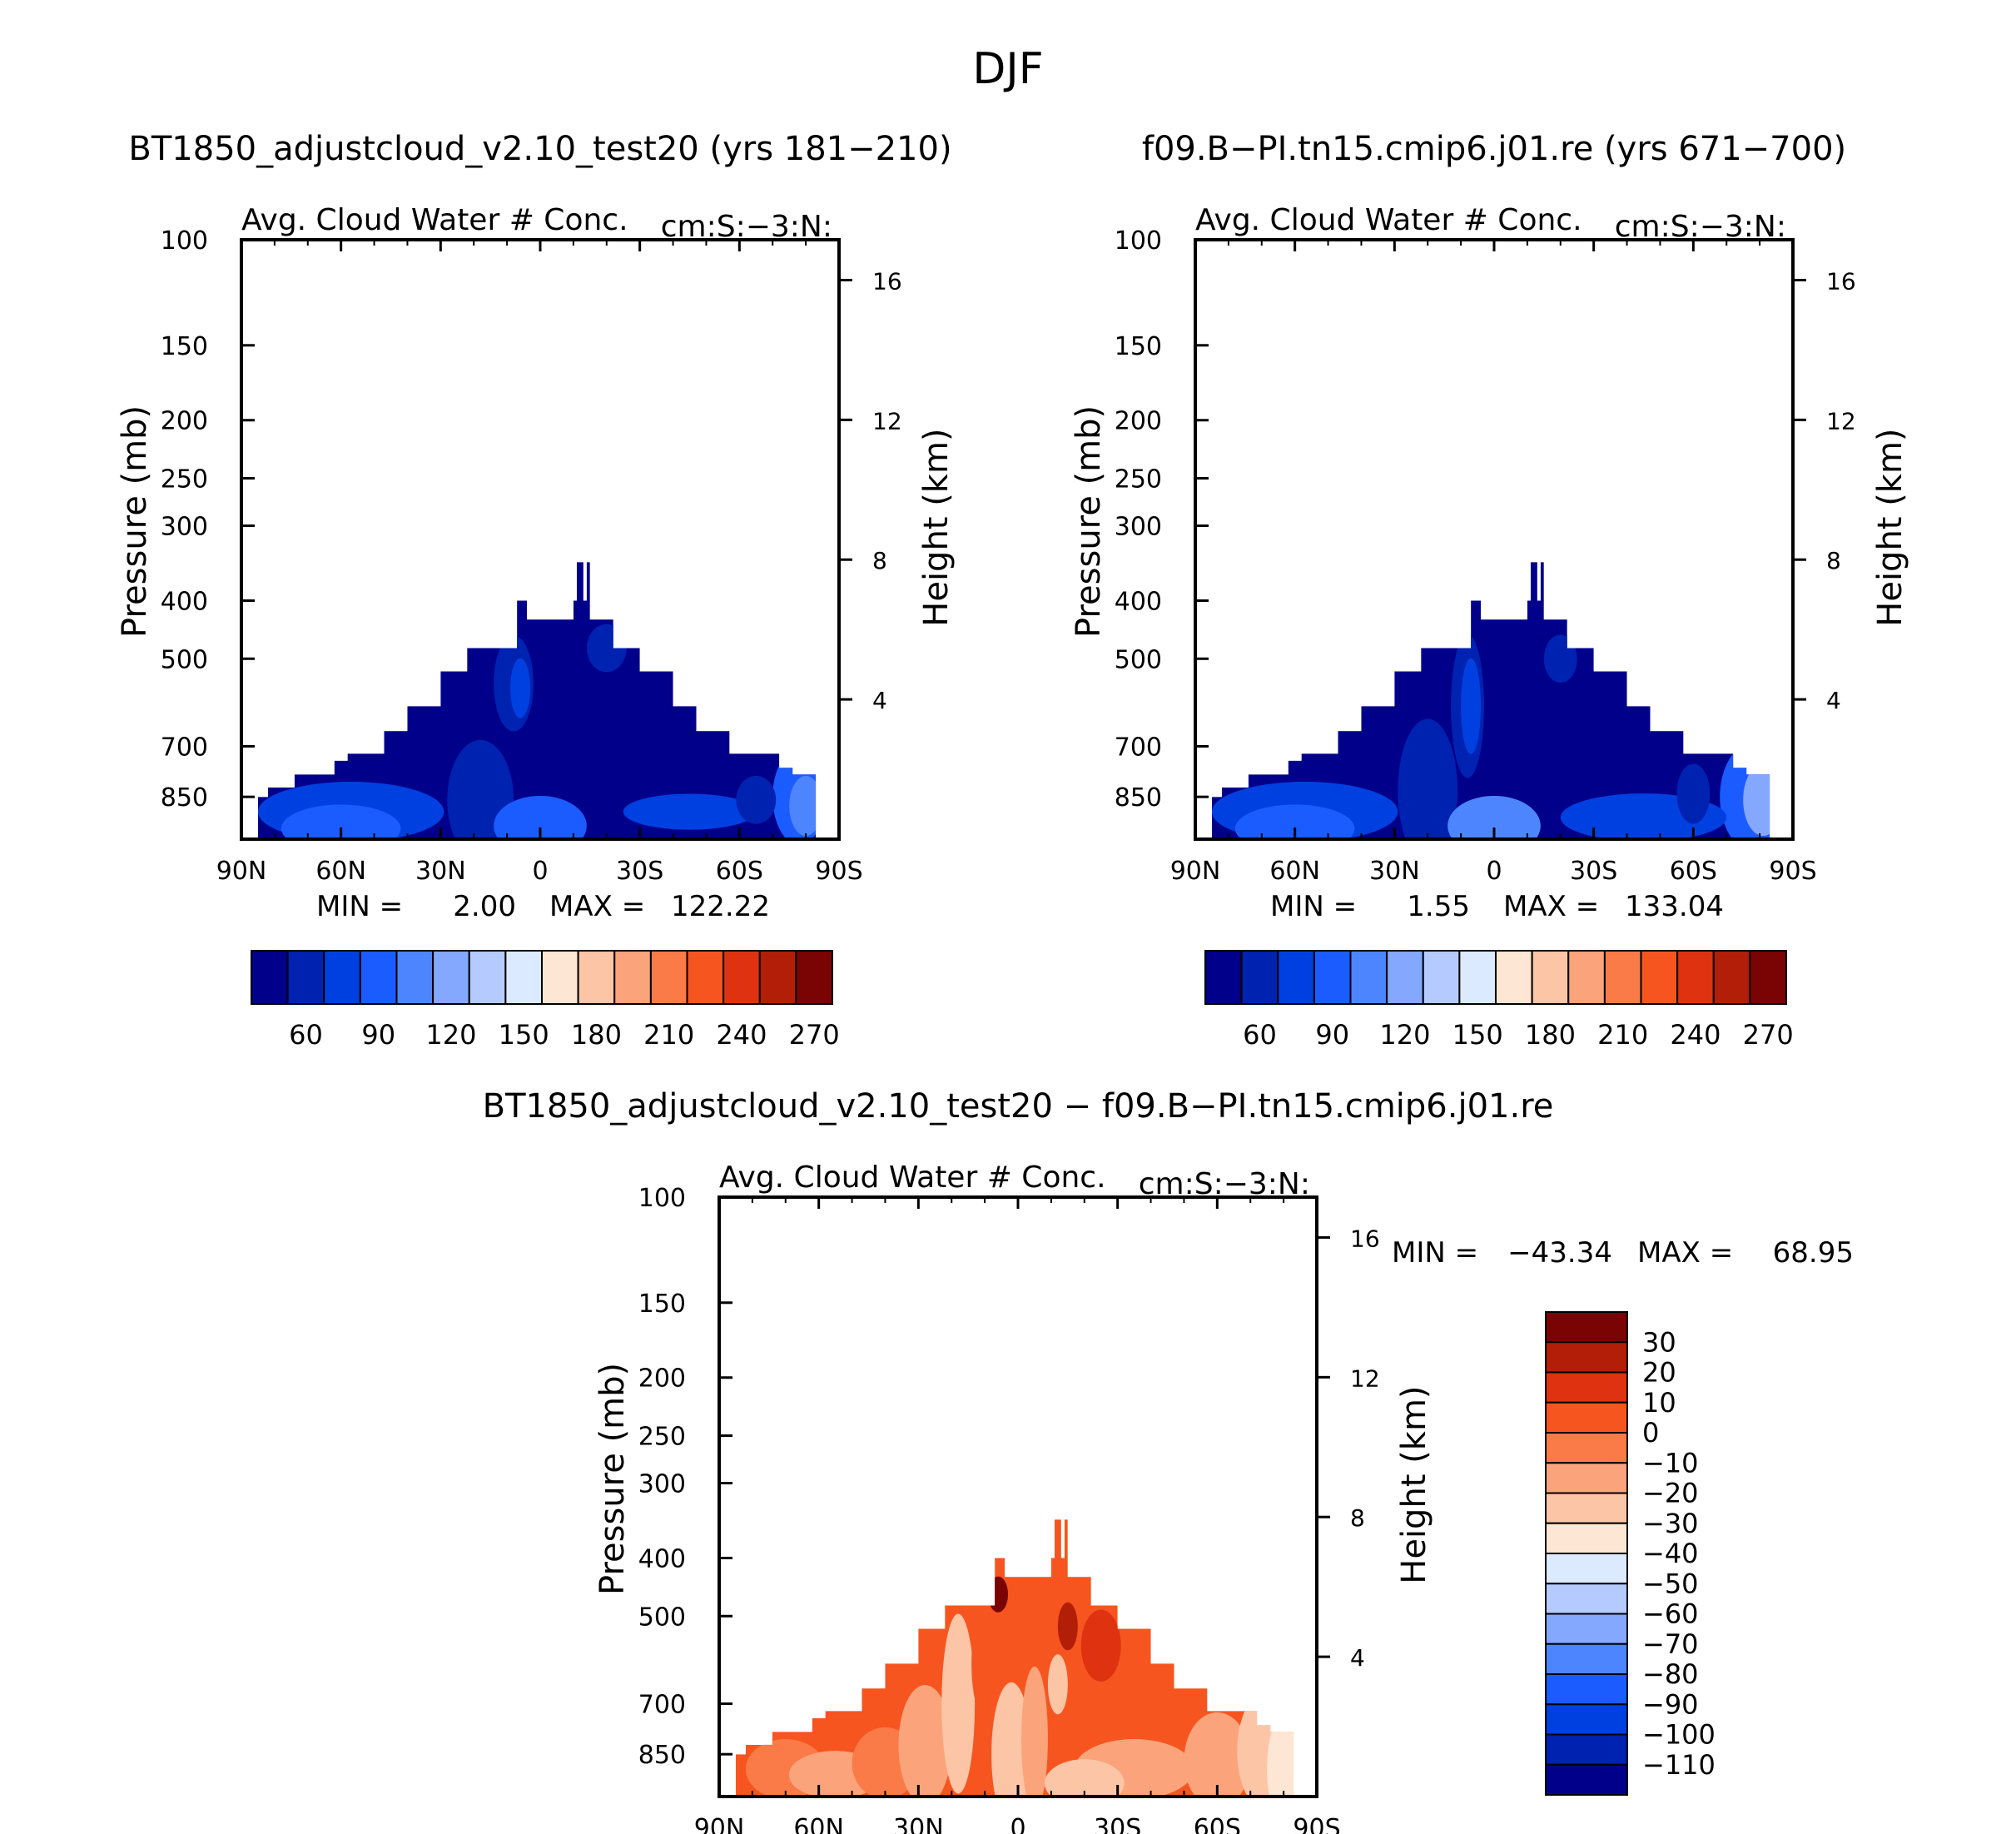  What do you see at coordinates (135, 521) in the screenshot?
I see `y-axis-label: Pressure (mb)` at bounding box center [135, 521].